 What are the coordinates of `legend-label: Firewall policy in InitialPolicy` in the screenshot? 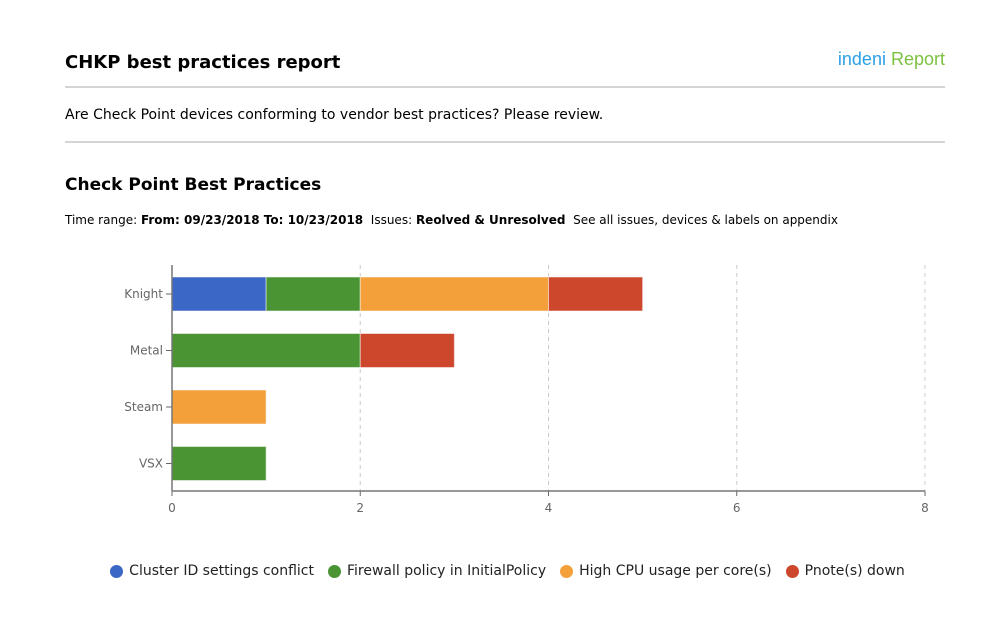 It's located at (446, 571).